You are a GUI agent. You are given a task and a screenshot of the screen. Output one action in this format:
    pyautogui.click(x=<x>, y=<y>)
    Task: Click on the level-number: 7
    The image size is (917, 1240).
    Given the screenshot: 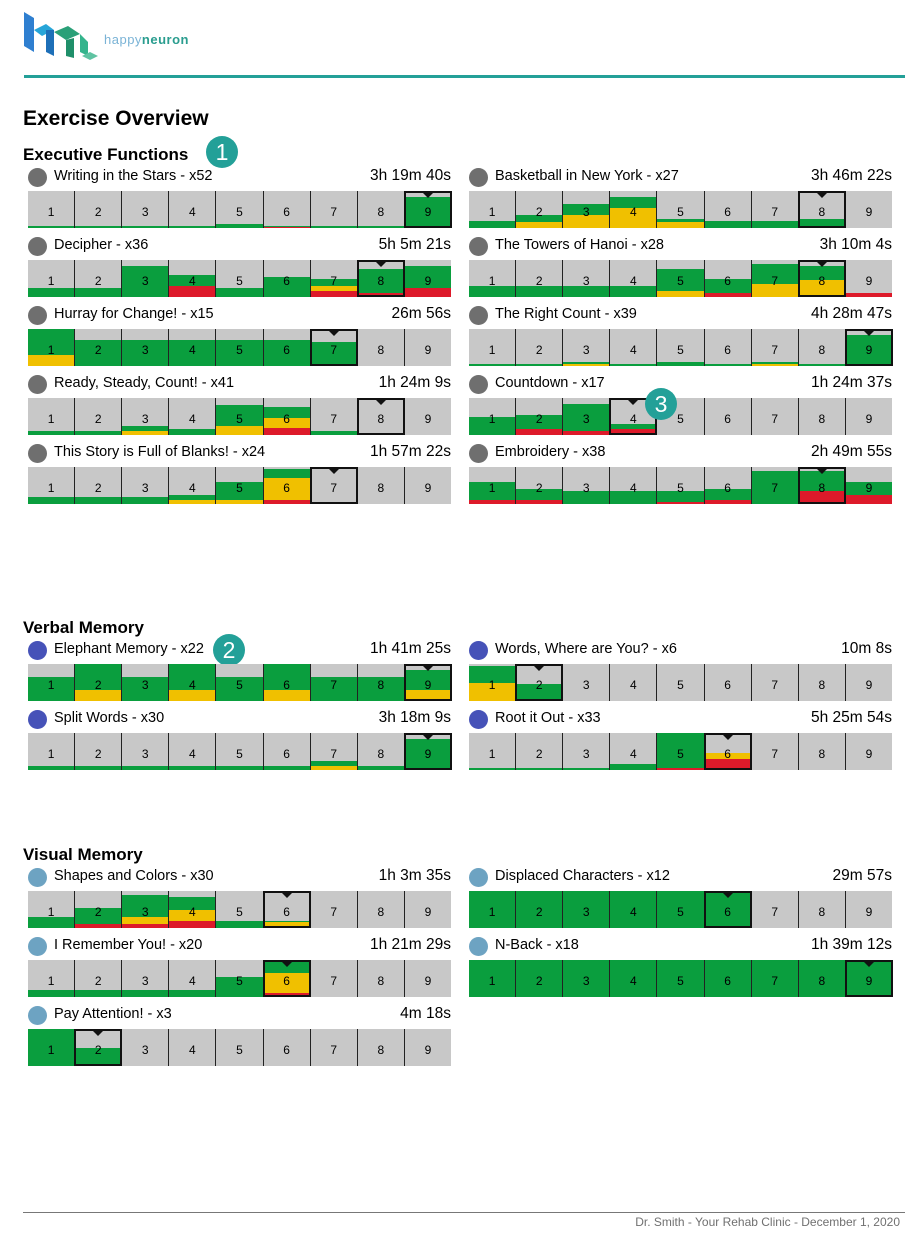 What is the action you would take?
    pyautogui.click(x=775, y=488)
    